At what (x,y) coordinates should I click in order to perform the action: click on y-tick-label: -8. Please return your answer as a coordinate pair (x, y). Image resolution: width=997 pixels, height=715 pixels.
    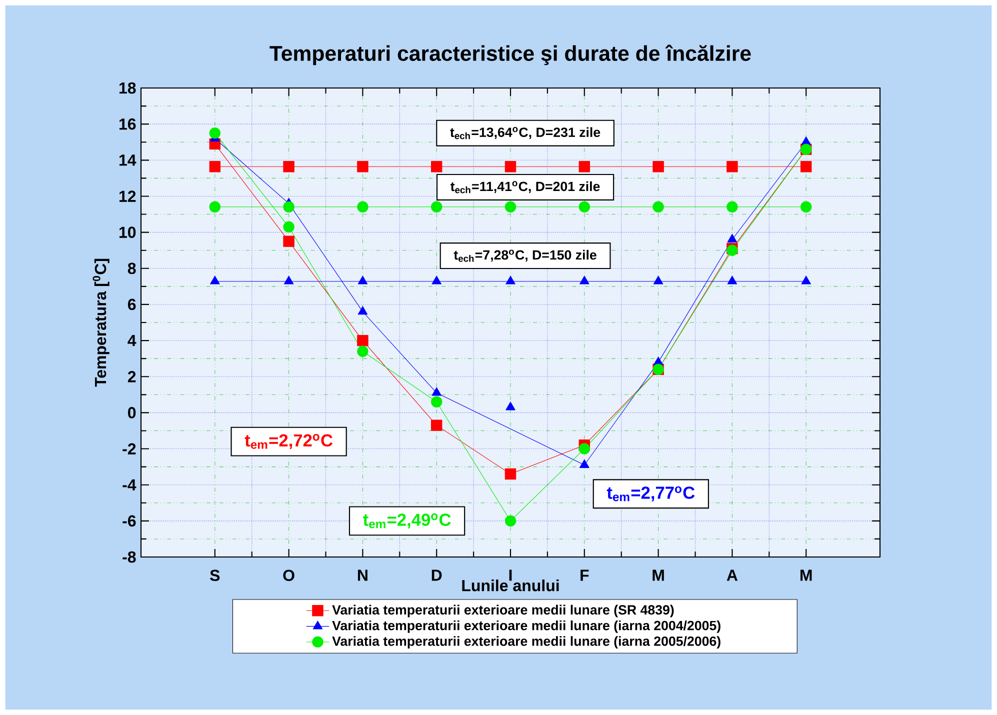
    Looking at the image, I should click on (129, 557).